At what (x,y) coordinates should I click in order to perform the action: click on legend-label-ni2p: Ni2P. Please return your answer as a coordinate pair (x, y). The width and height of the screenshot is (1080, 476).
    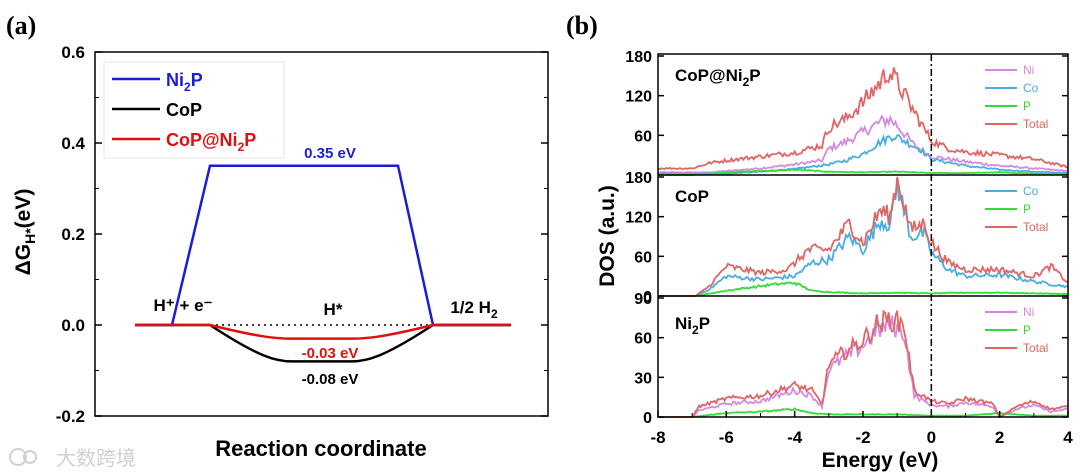
    Looking at the image, I should click on (184, 82).